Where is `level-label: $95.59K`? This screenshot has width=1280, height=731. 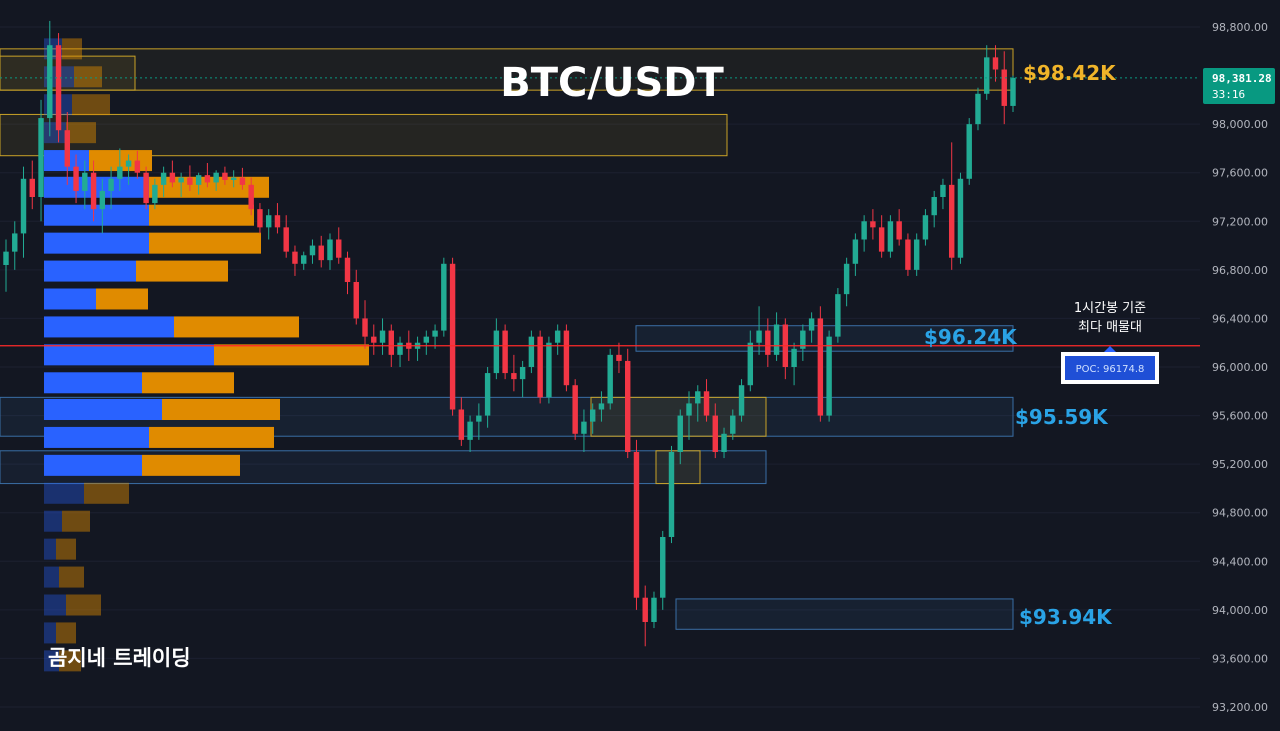
level-label: $95.59K is located at coordinates (1062, 417).